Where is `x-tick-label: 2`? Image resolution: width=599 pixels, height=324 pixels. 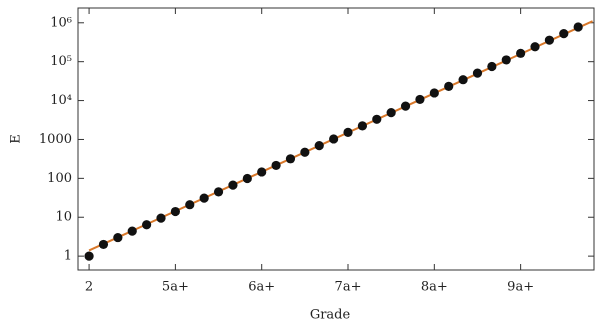
x-tick-label: 2 is located at coordinates (89, 287).